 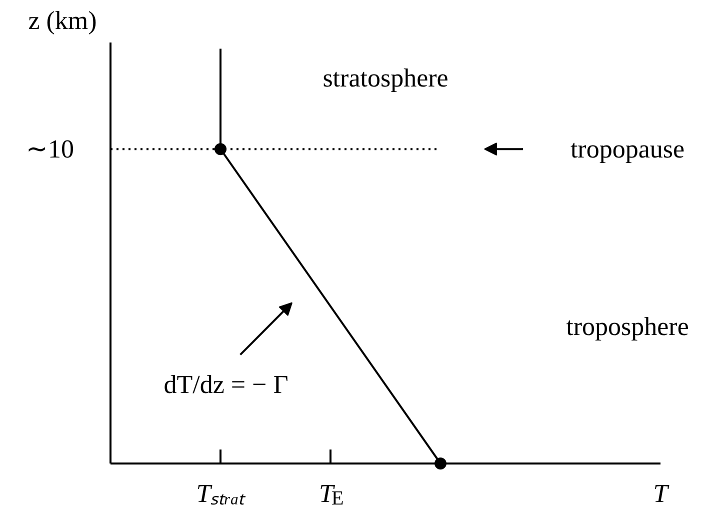 I want to click on y-axis-title: z (km), so click(x=62, y=20).